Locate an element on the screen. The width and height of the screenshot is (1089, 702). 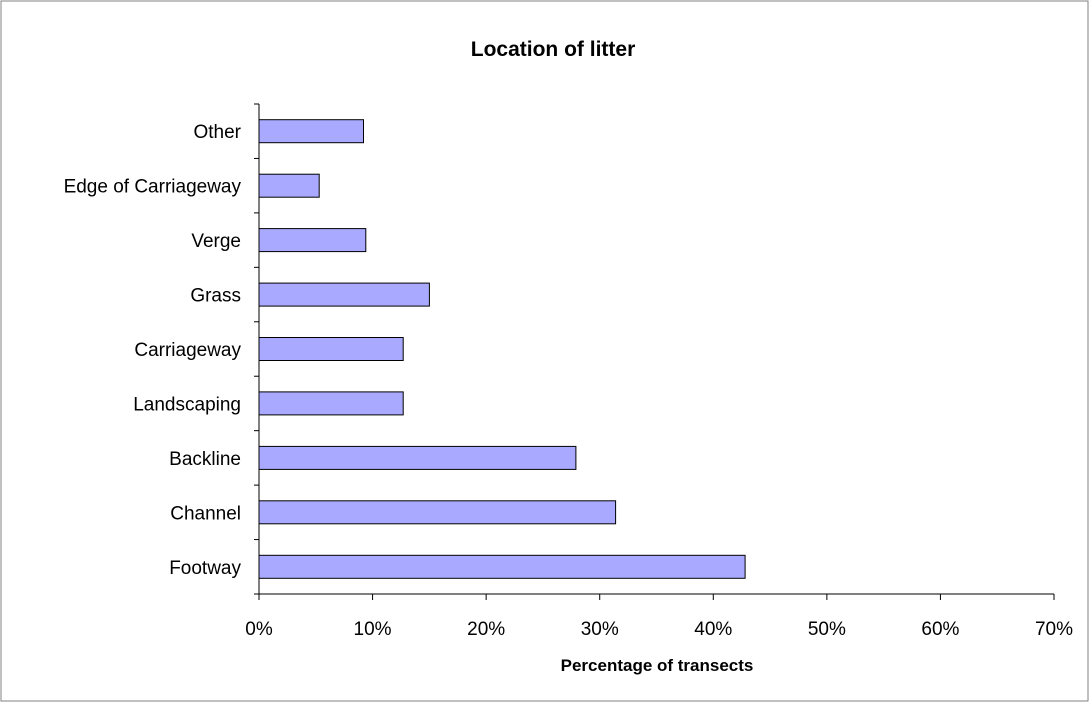
bar-footway is located at coordinates (502, 566).